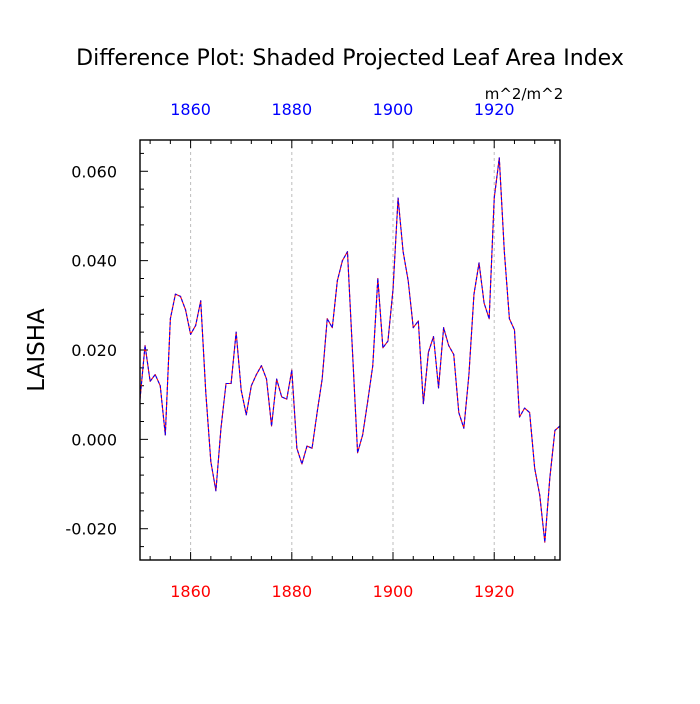  I want to click on y-tick-label-4: 0.060, so click(94, 171).